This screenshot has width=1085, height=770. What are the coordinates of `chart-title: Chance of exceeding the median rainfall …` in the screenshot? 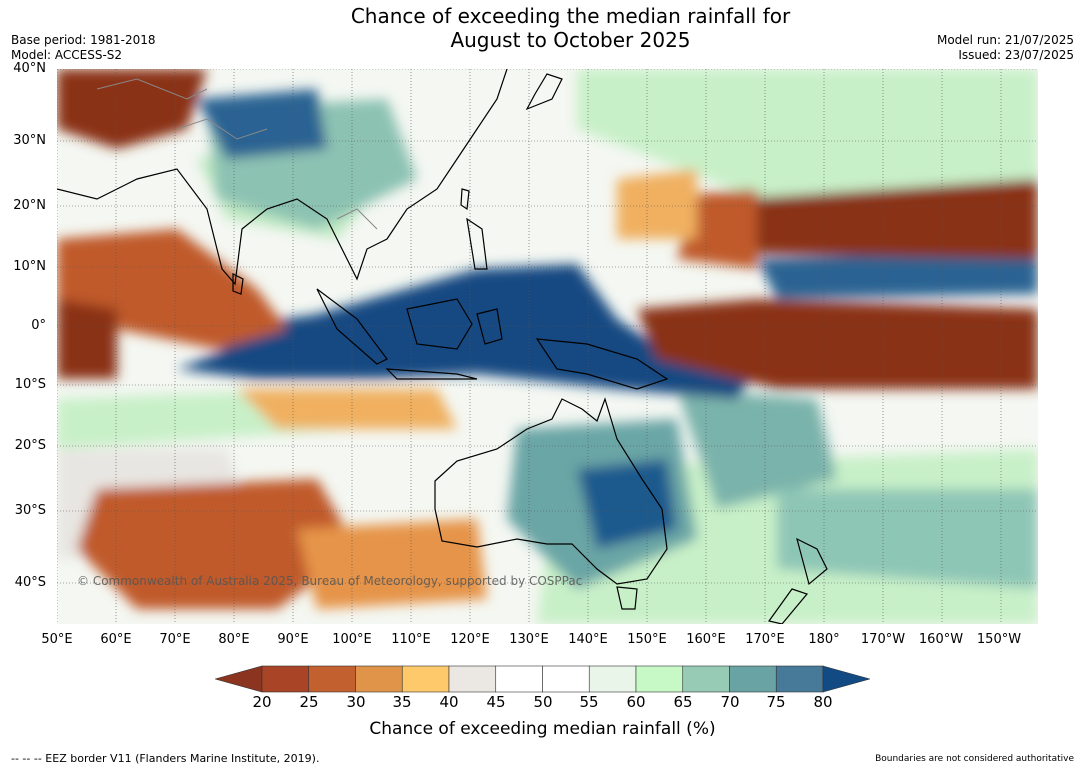 It's located at (542, 28).